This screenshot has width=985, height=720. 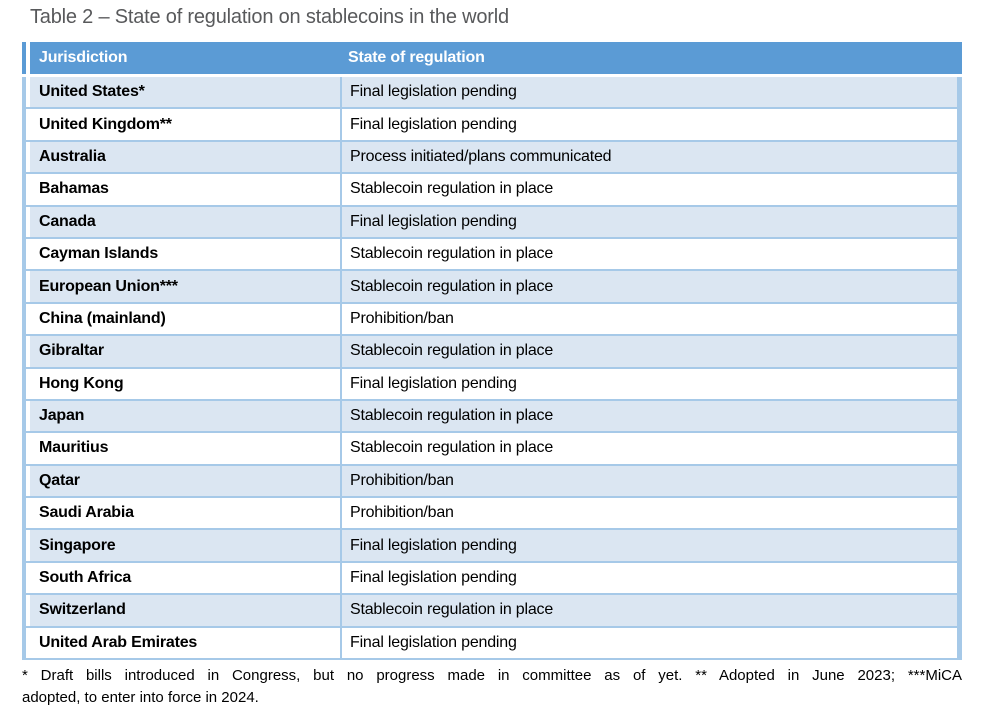 I want to click on table-row: Qatar Prohibition/ban, so click(x=492, y=482).